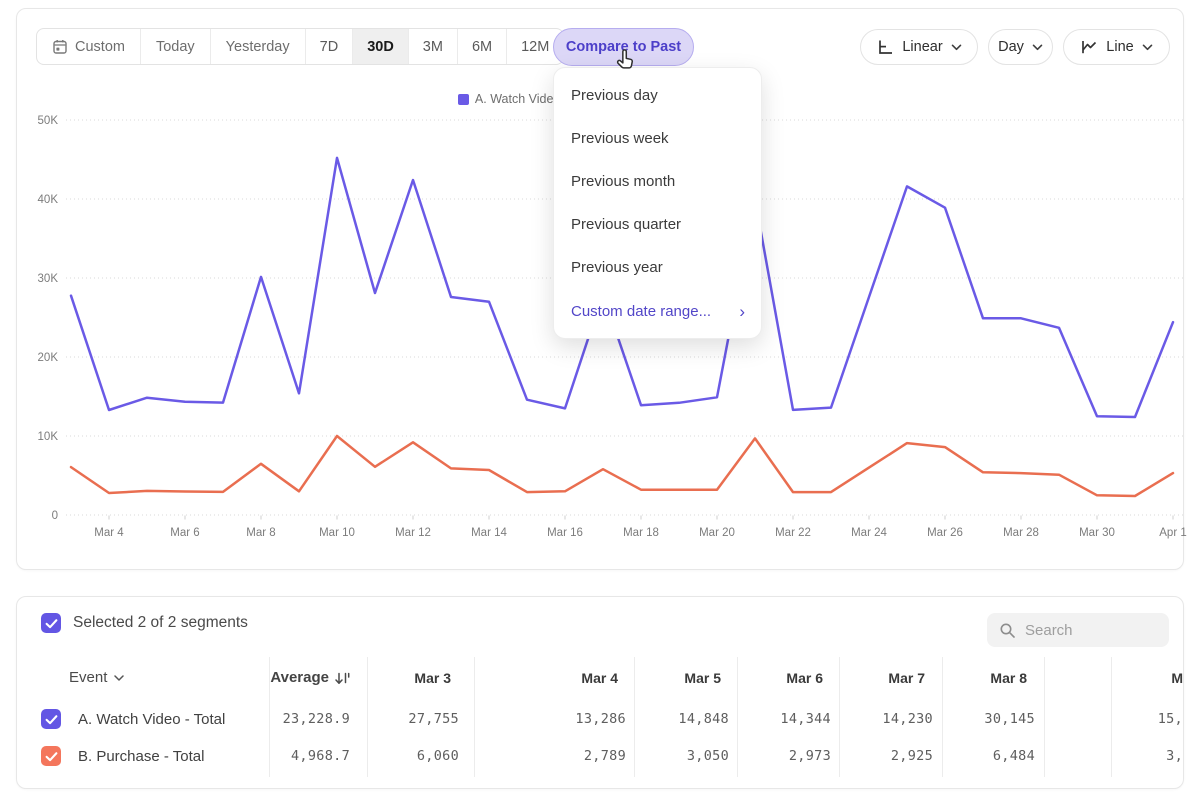 The height and width of the screenshot is (802, 1200). Describe the element at coordinates (342, 678) in the screenshot. I see `sort-descending-icon` at that location.